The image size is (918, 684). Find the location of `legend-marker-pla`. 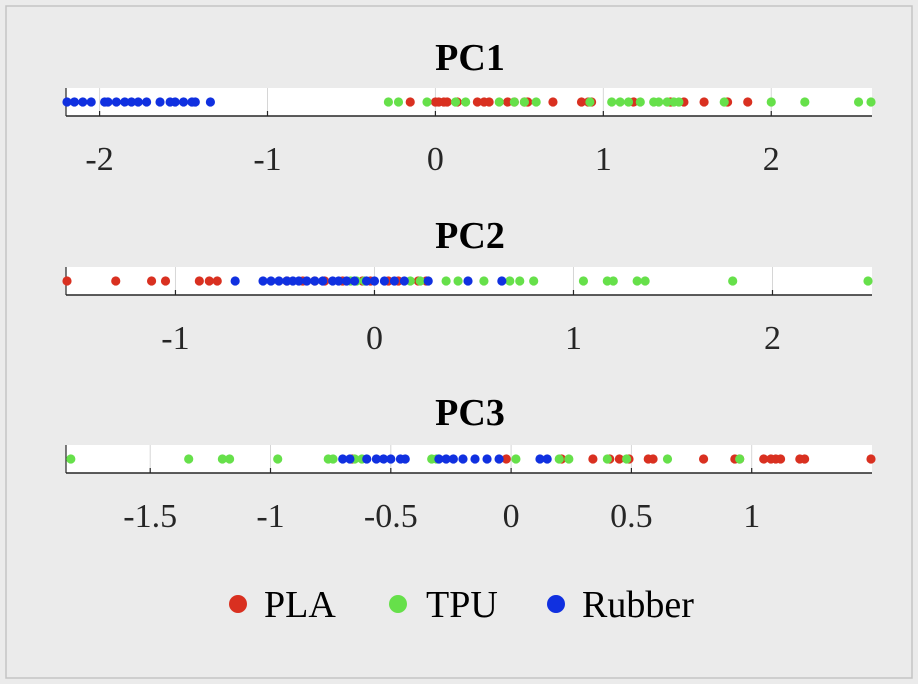

legend-marker-pla is located at coordinates (238, 604).